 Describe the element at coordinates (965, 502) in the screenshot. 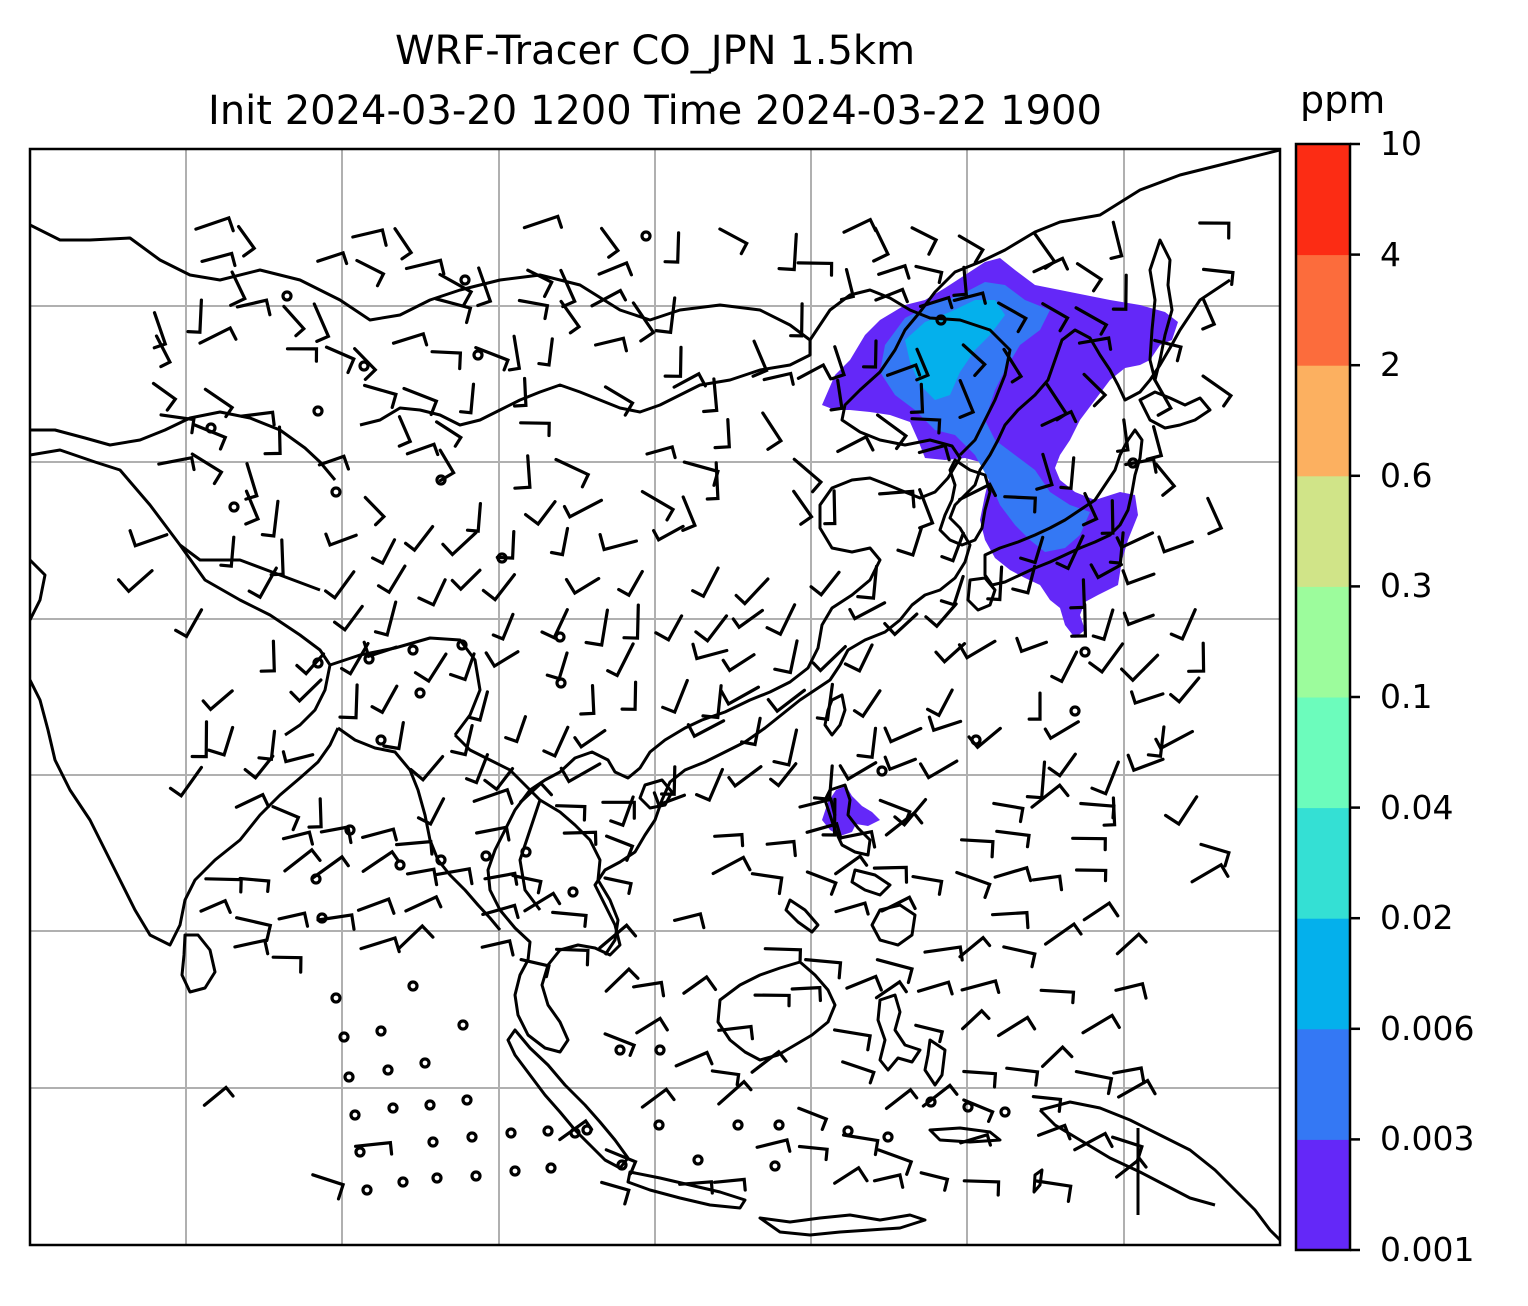

I see `coastline-korea` at that location.